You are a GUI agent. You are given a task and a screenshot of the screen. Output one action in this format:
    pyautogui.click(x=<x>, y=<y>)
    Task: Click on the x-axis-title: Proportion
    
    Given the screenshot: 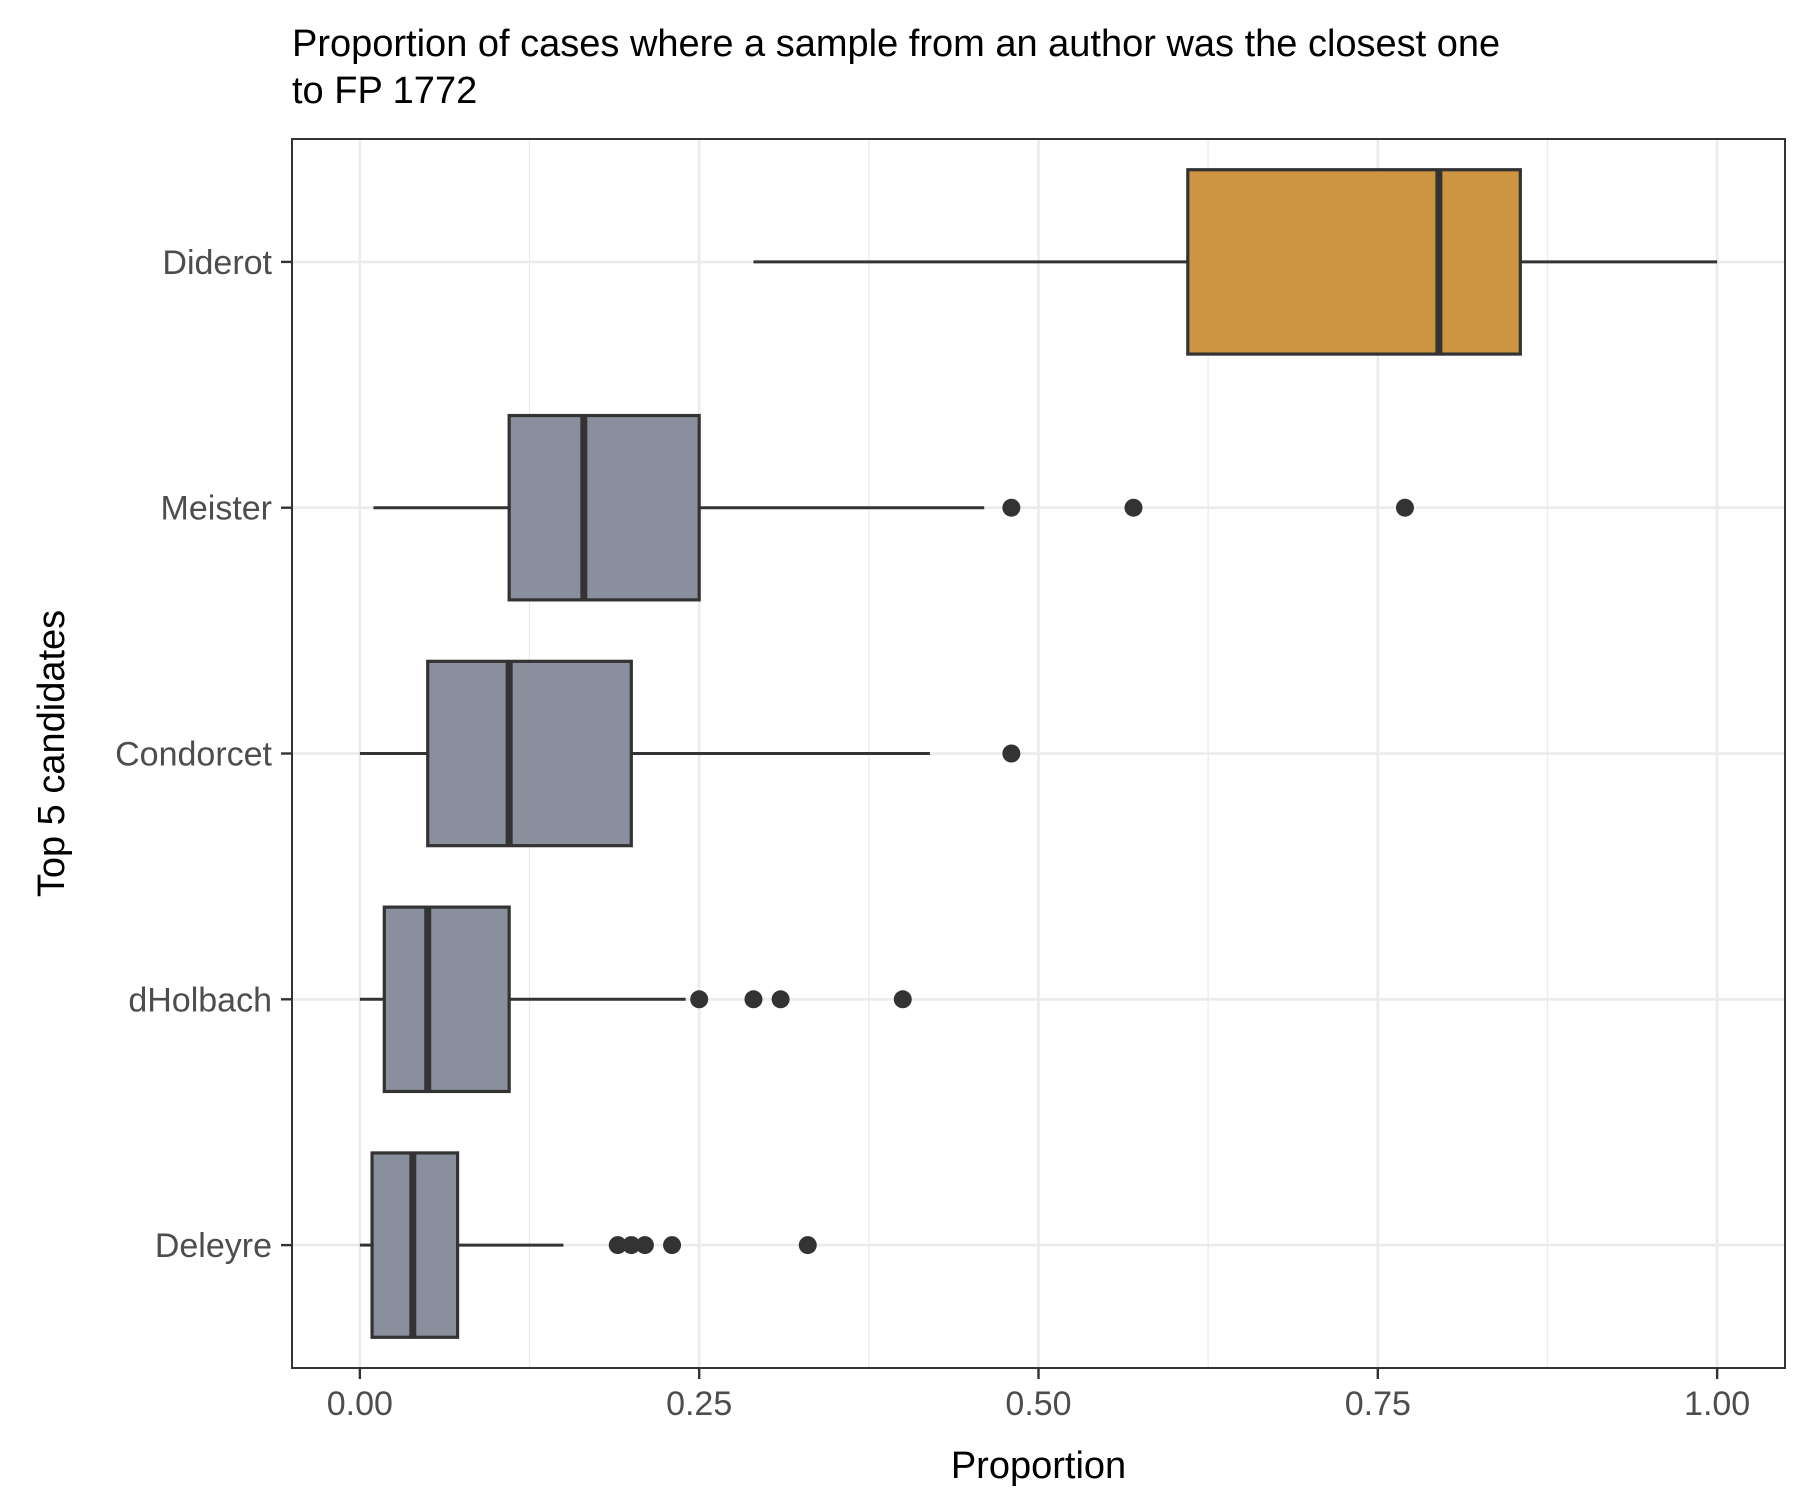 What is the action you would take?
    pyautogui.click(x=1038, y=1466)
    